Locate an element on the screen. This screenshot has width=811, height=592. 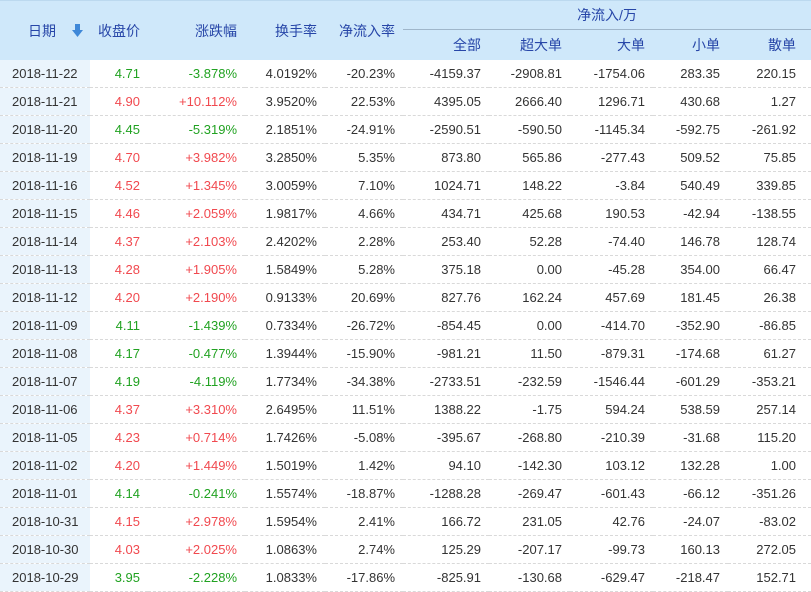
inflow-all-cell: -4159.37 is located at coordinates (446, 74).